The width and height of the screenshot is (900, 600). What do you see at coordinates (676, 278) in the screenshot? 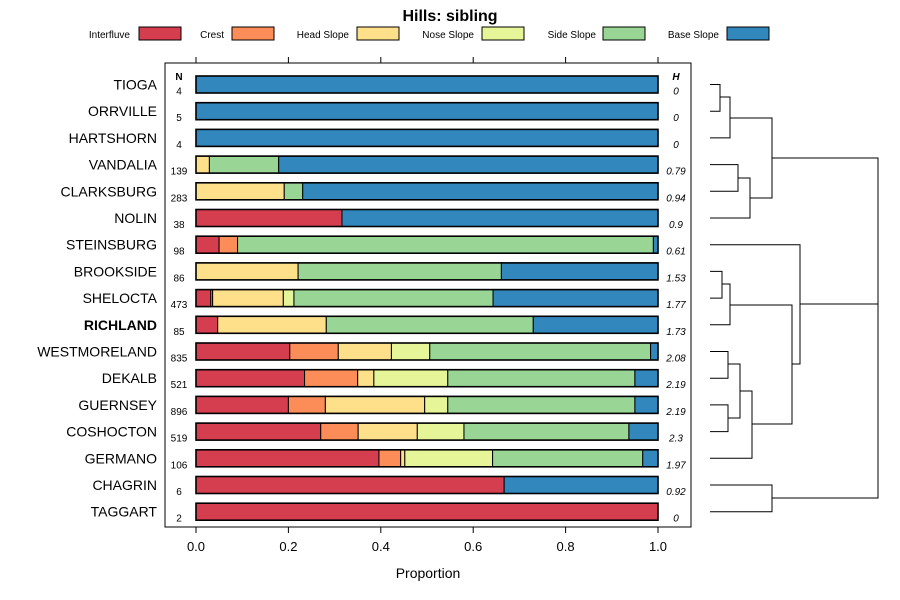
I see `h-value: 1.53` at bounding box center [676, 278].